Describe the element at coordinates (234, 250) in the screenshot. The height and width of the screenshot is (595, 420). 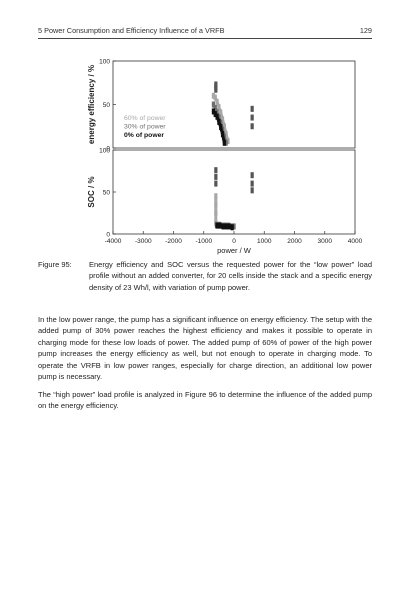
I see `x-axis-label: power / W` at that location.